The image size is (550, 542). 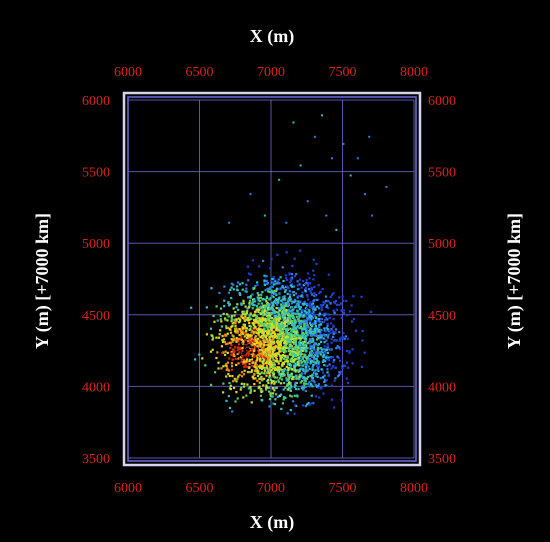 I want to click on y-tick-label-left-2: 4500, so click(x=96, y=316).